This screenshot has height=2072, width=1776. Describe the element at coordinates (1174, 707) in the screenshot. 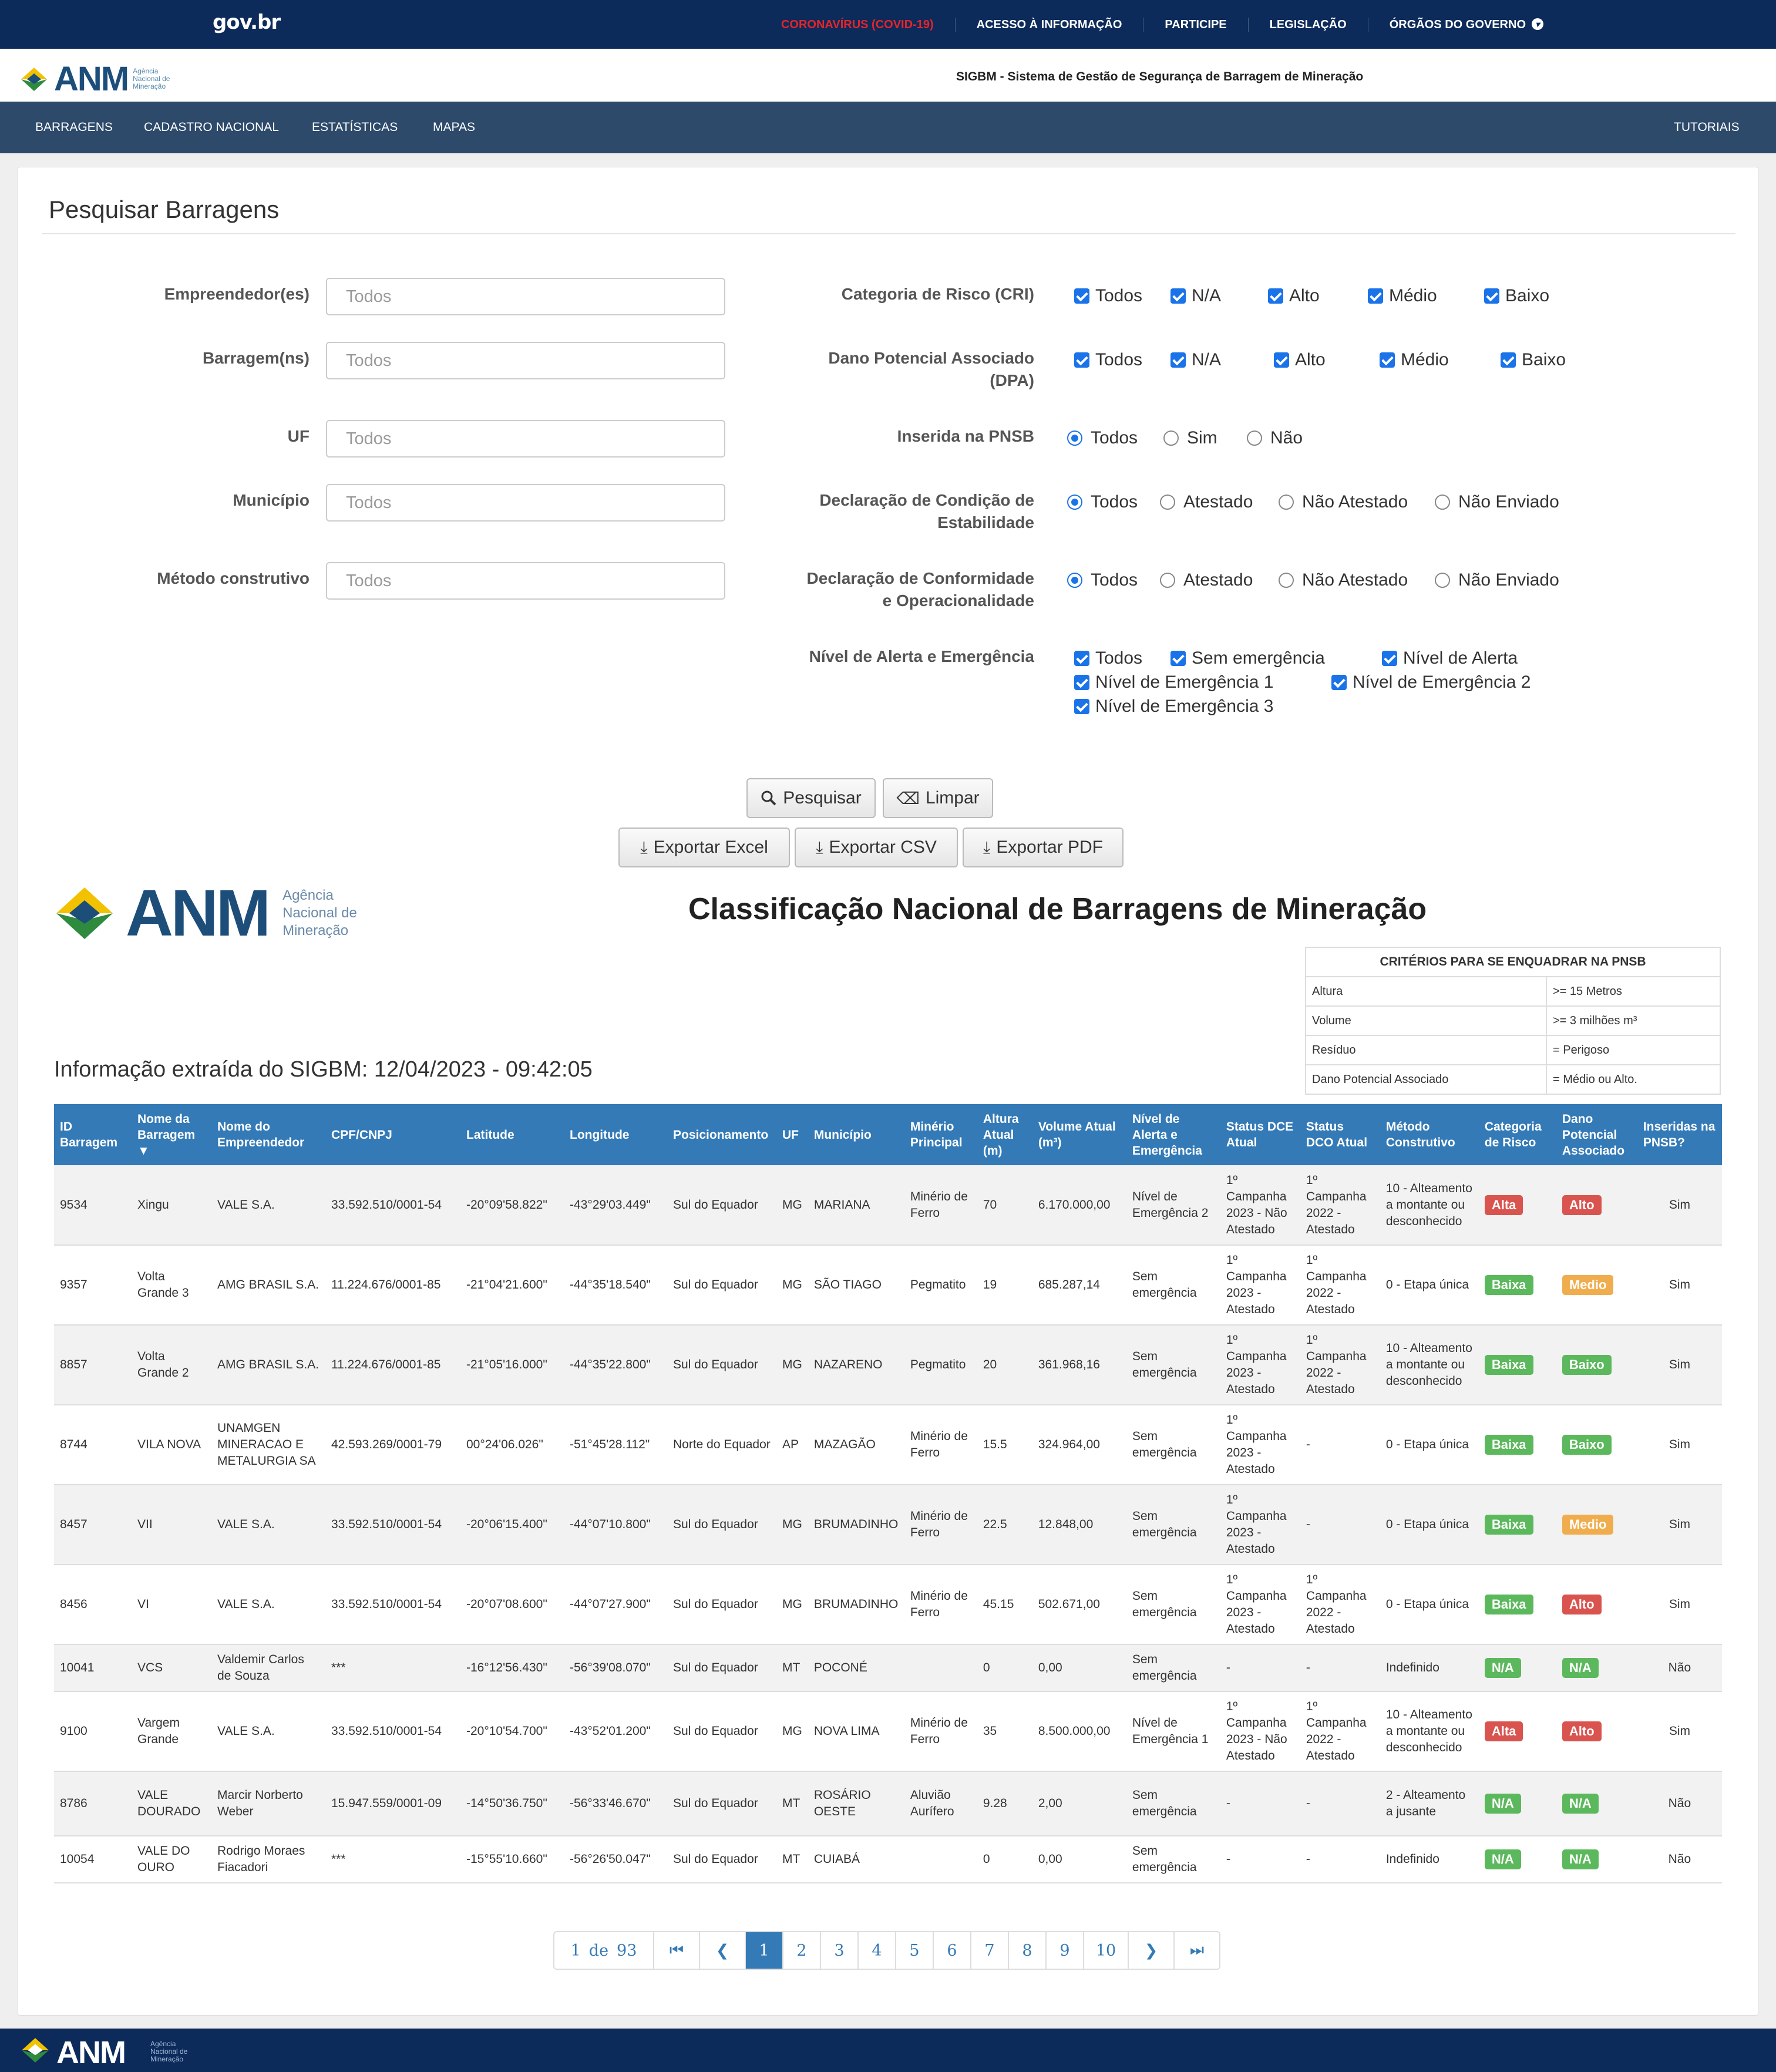

I see `alerta-emergencia-3-checkbox: Nível de Emergência 3` at that location.